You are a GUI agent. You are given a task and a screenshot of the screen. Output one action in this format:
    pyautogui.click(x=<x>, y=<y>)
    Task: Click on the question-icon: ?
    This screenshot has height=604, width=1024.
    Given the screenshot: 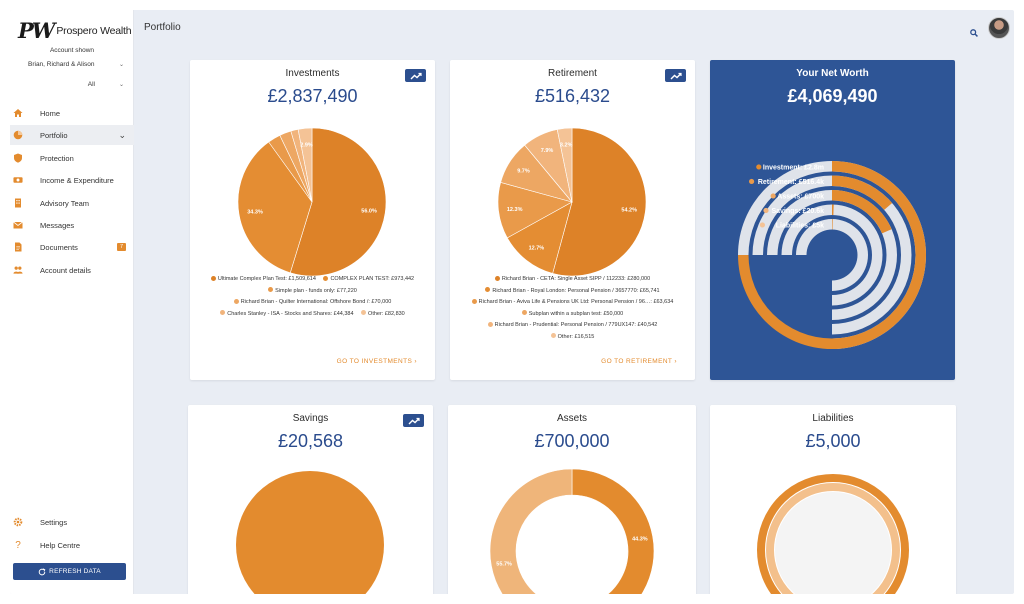 What is the action you would take?
    pyautogui.click(x=18, y=545)
    